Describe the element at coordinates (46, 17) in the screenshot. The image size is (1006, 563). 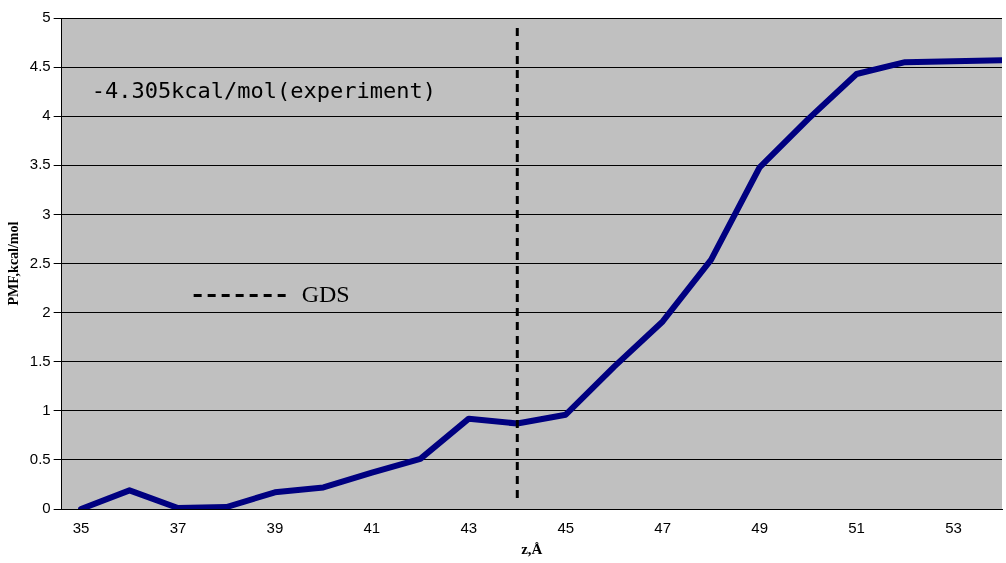
I see `y-tick-label: 5` at that location.